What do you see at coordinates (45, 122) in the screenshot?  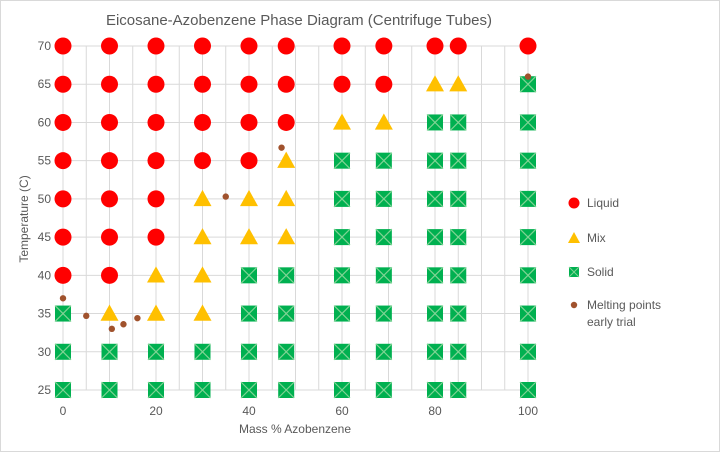 I see `y-tick-label: 60` at bounding box center [45, 122].